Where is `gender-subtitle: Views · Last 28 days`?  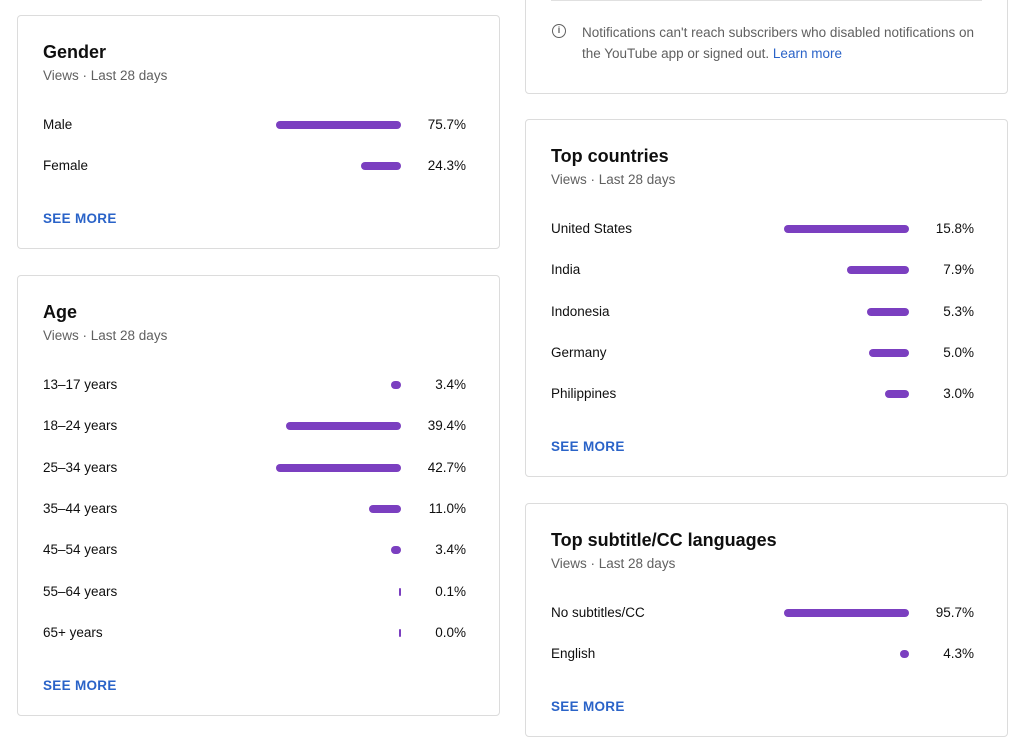
gender-subtitle: Views · Last 28 days is located at coordinates (105, 75).